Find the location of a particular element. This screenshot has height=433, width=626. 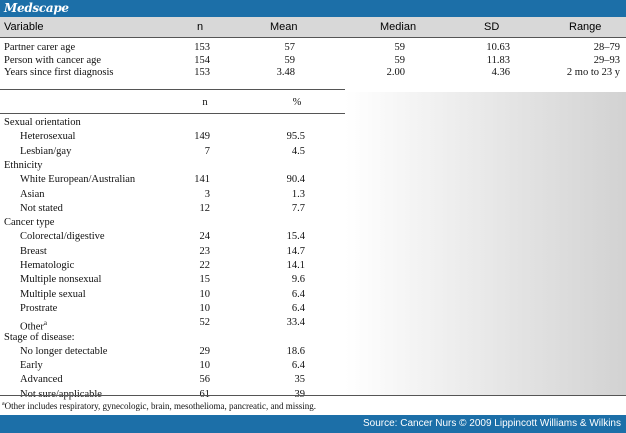

freq-row-pct: 33.4 is located at coordinates (295, 323).